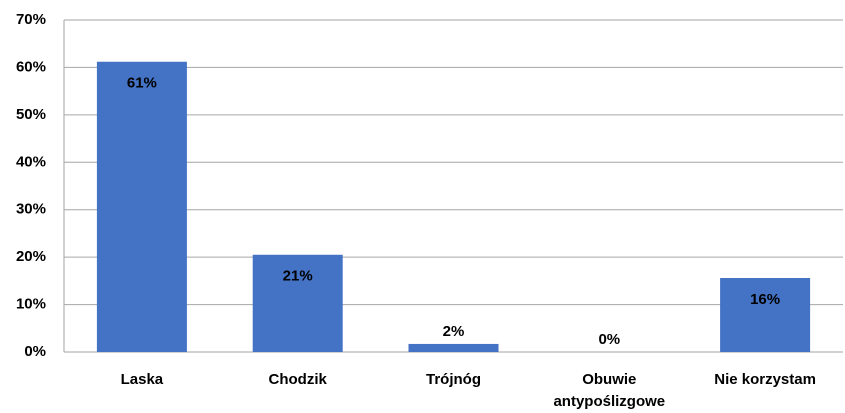 This screenshot has width=845, height=413. What do you see at coordinates (453, 379) in the screenshot?
I see `x-tick-label: Trójnóg` at bounding box center [453, 379].